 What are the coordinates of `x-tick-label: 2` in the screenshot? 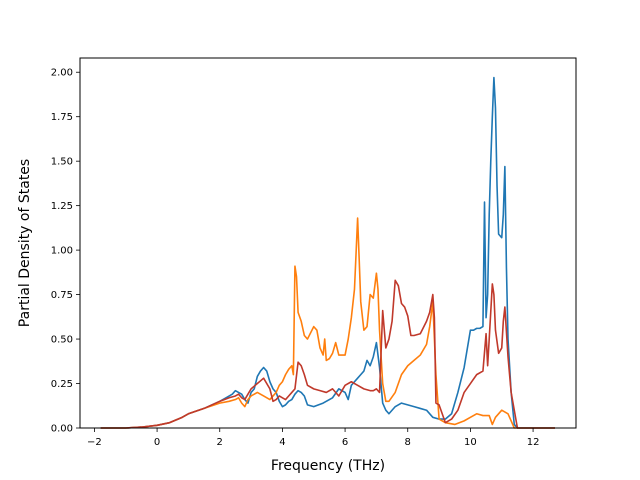 It's located at (220, 442).